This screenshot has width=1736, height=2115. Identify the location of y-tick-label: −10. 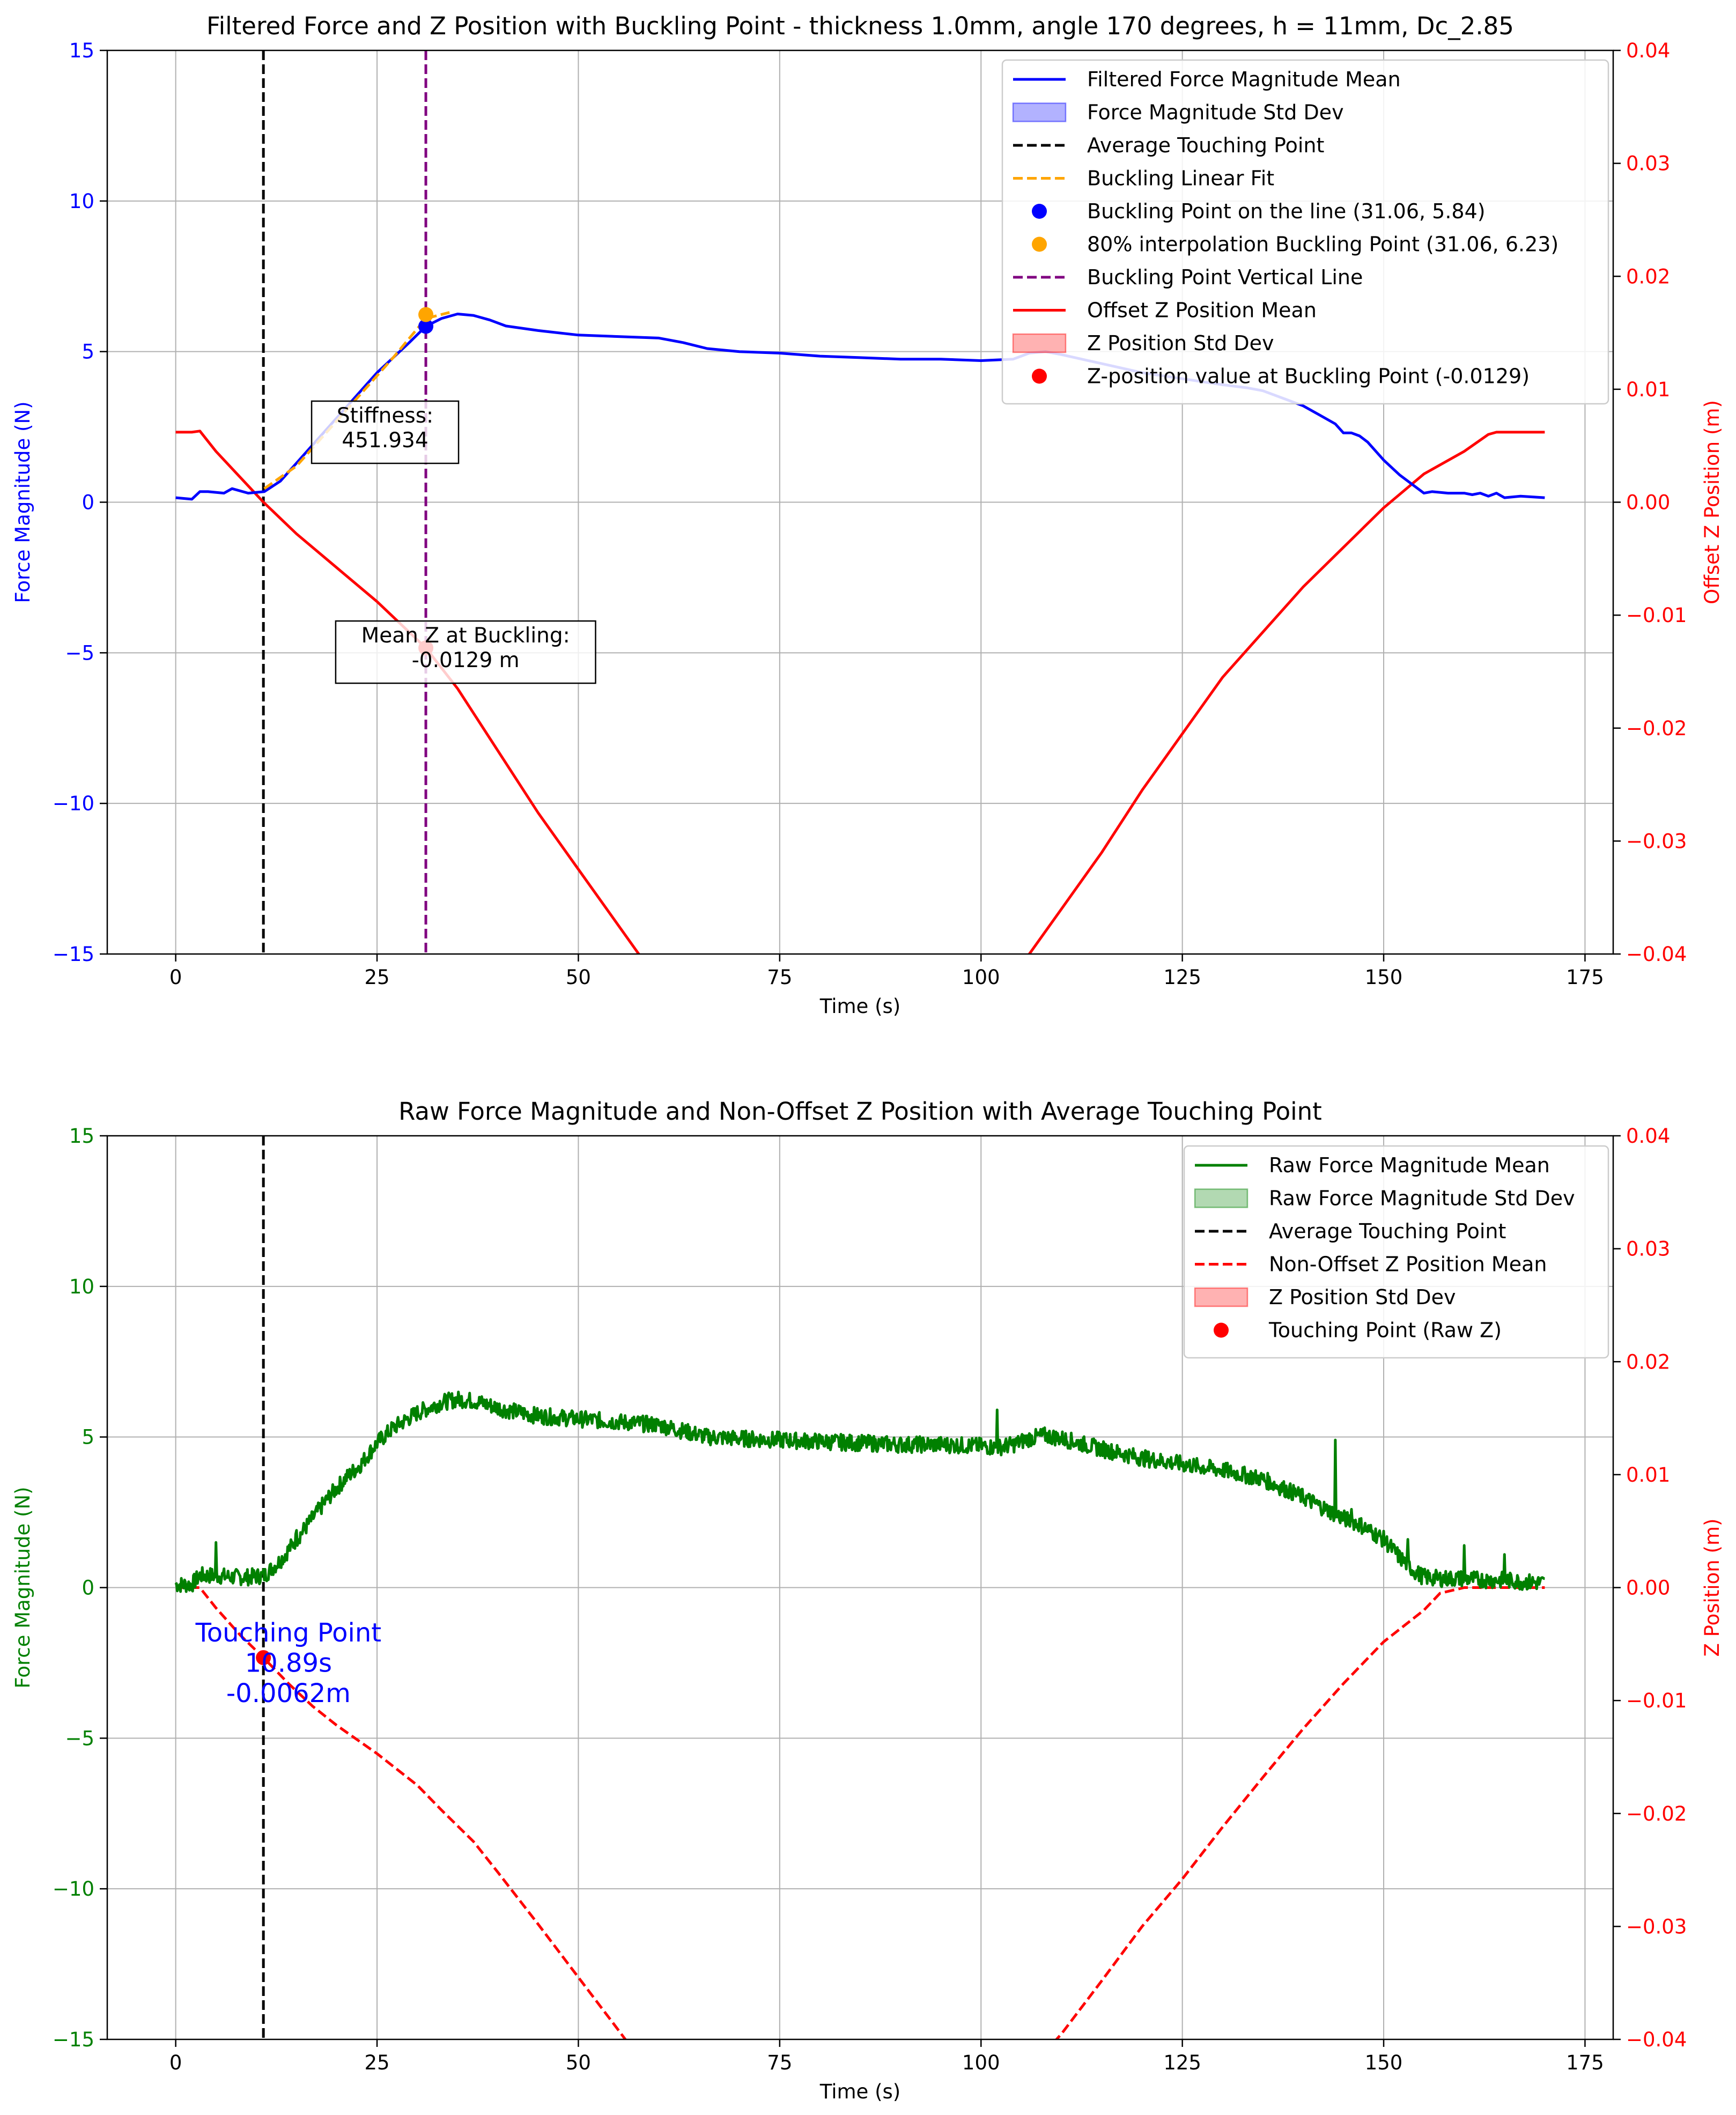
(74, 803).